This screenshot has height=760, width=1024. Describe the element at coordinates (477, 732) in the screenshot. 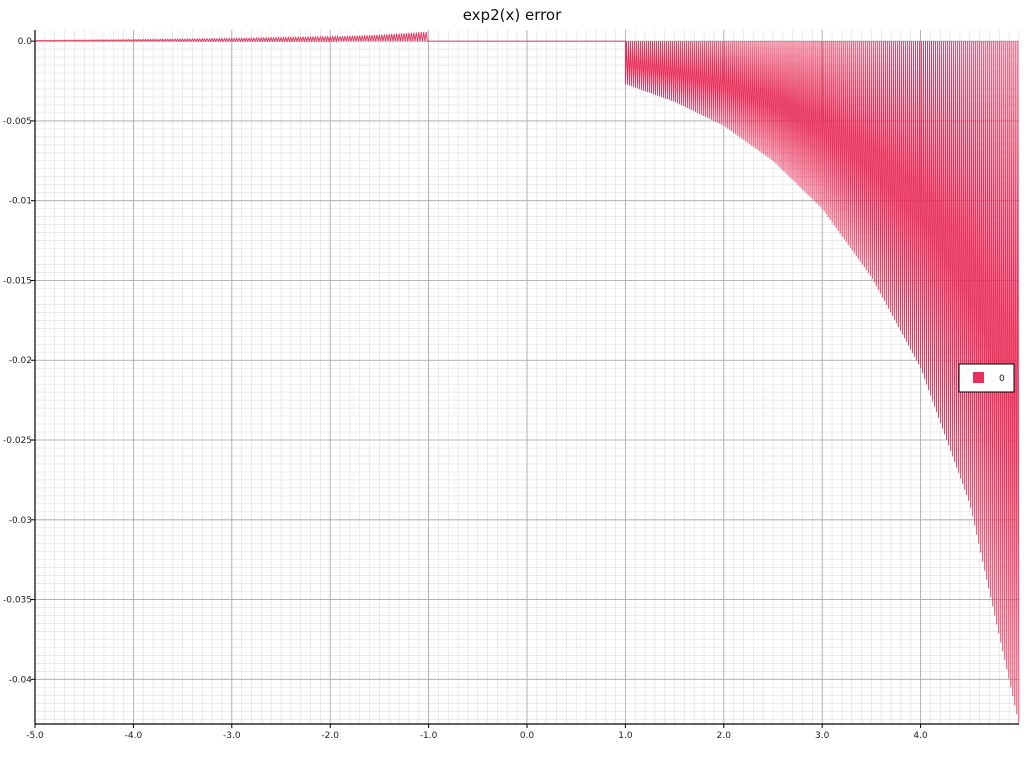

I see `x-axis-ticks: -5.0 -4.0 -3.0 -2.0 -1.0 0.0 1.0 2.0 3.0 4.0` at that location.